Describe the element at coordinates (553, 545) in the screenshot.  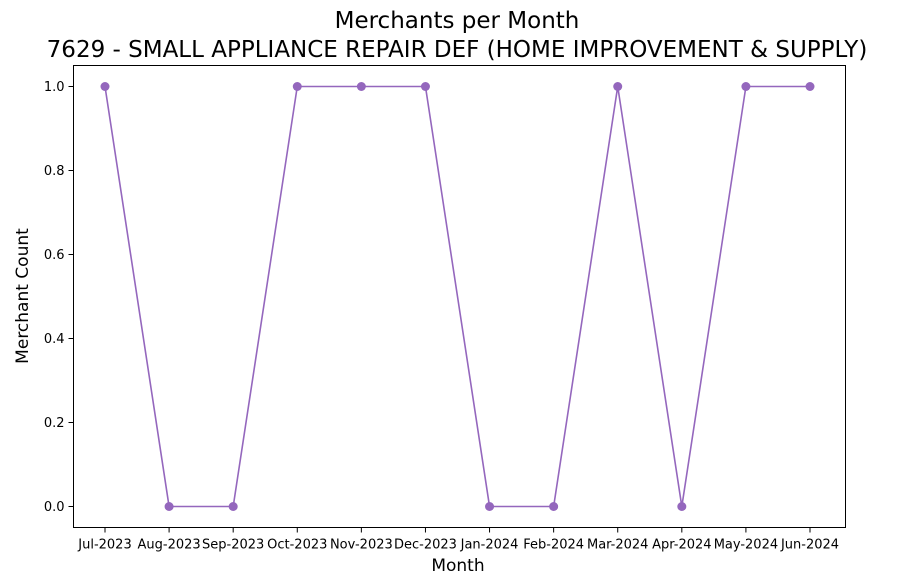
I see `x-tick-label: Feb-2024` at that location.